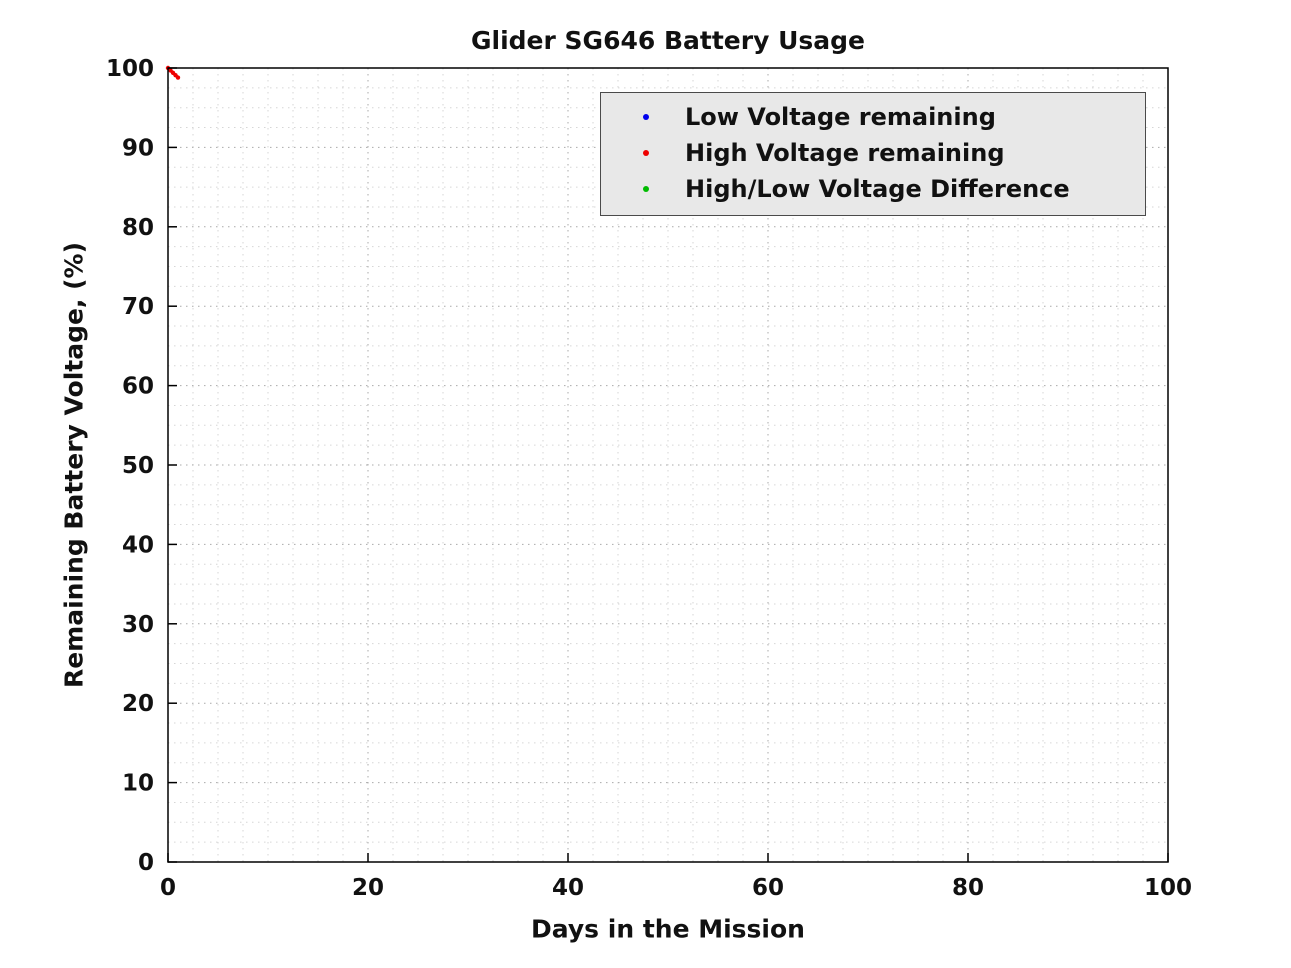 This screenshot has height=968, width=1291. What do you see at coordinates (74, 465) in the screenshot?
I see `y-axis-label: Remaining Battery Voltage, (%)` at bounding box center [74, 465].